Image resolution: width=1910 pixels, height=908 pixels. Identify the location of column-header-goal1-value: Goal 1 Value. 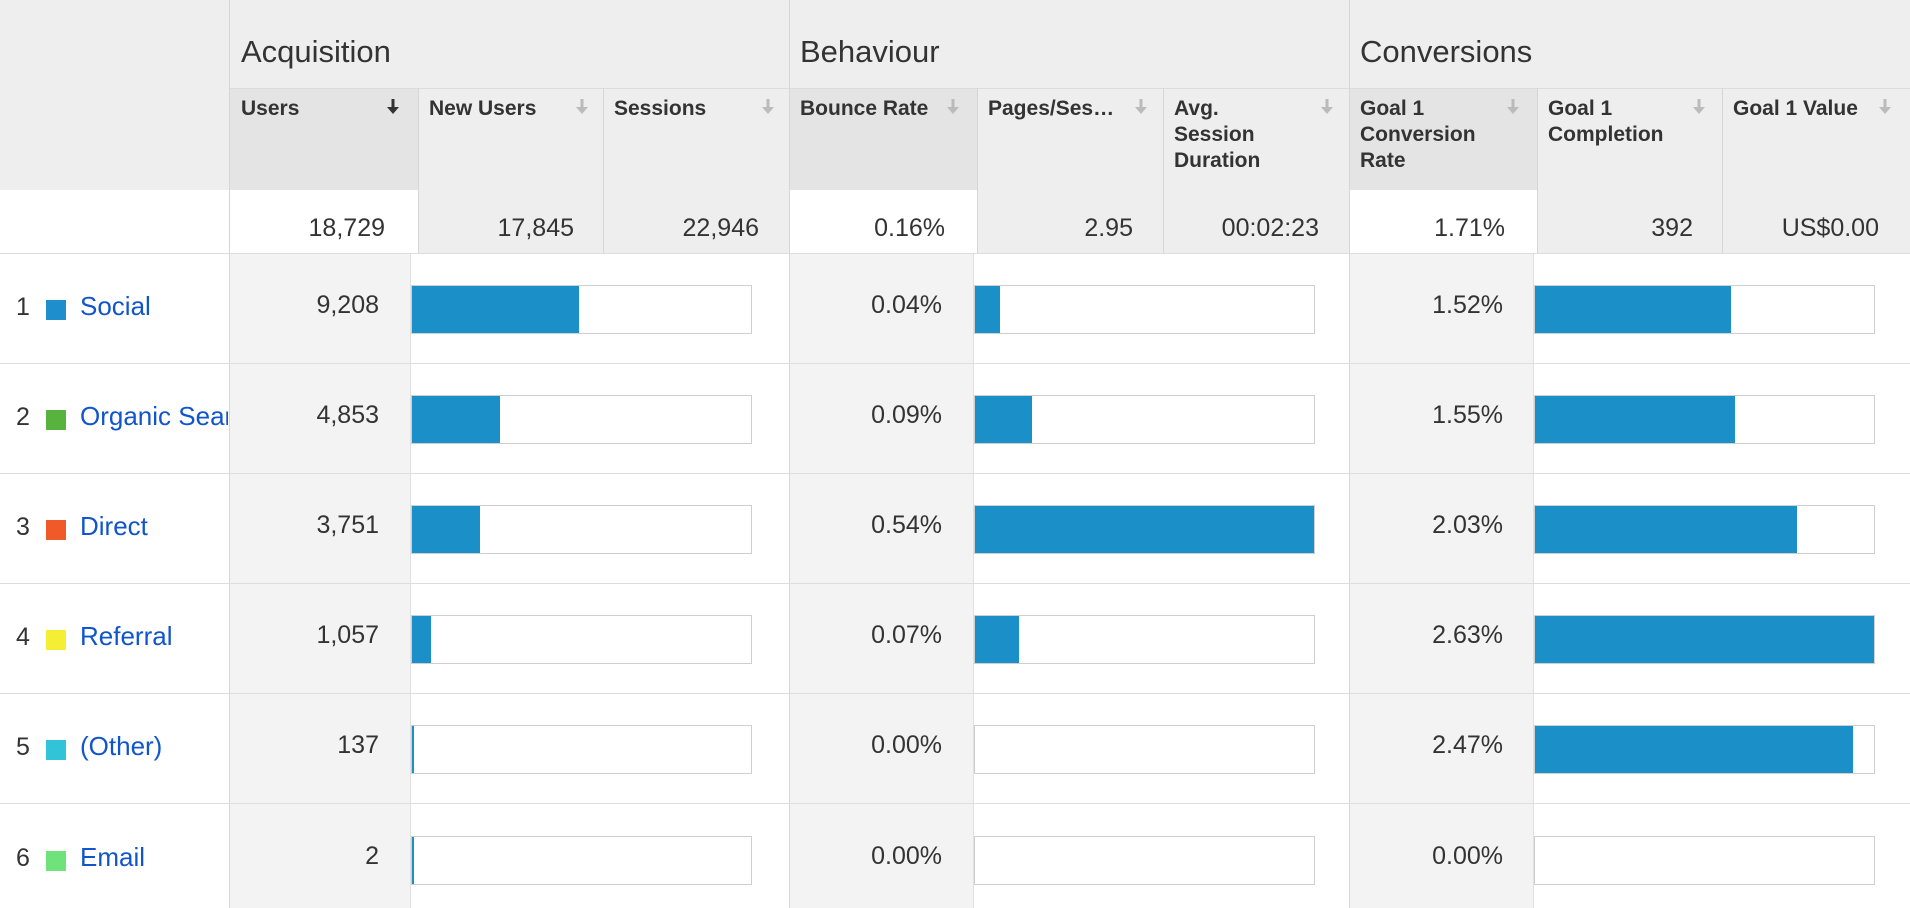
(1795, 108).